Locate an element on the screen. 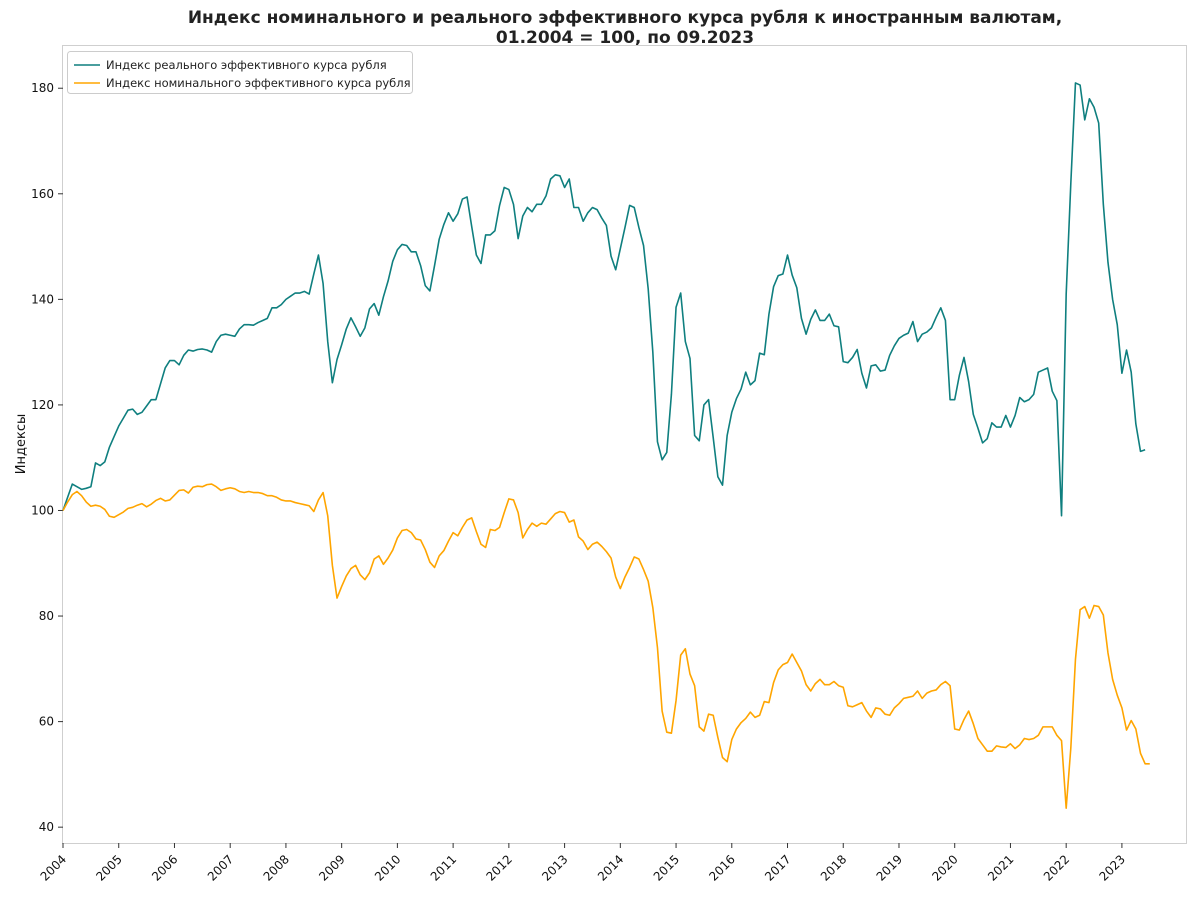  x-tick-label: 2022 is located at coordinates (1056, 867).